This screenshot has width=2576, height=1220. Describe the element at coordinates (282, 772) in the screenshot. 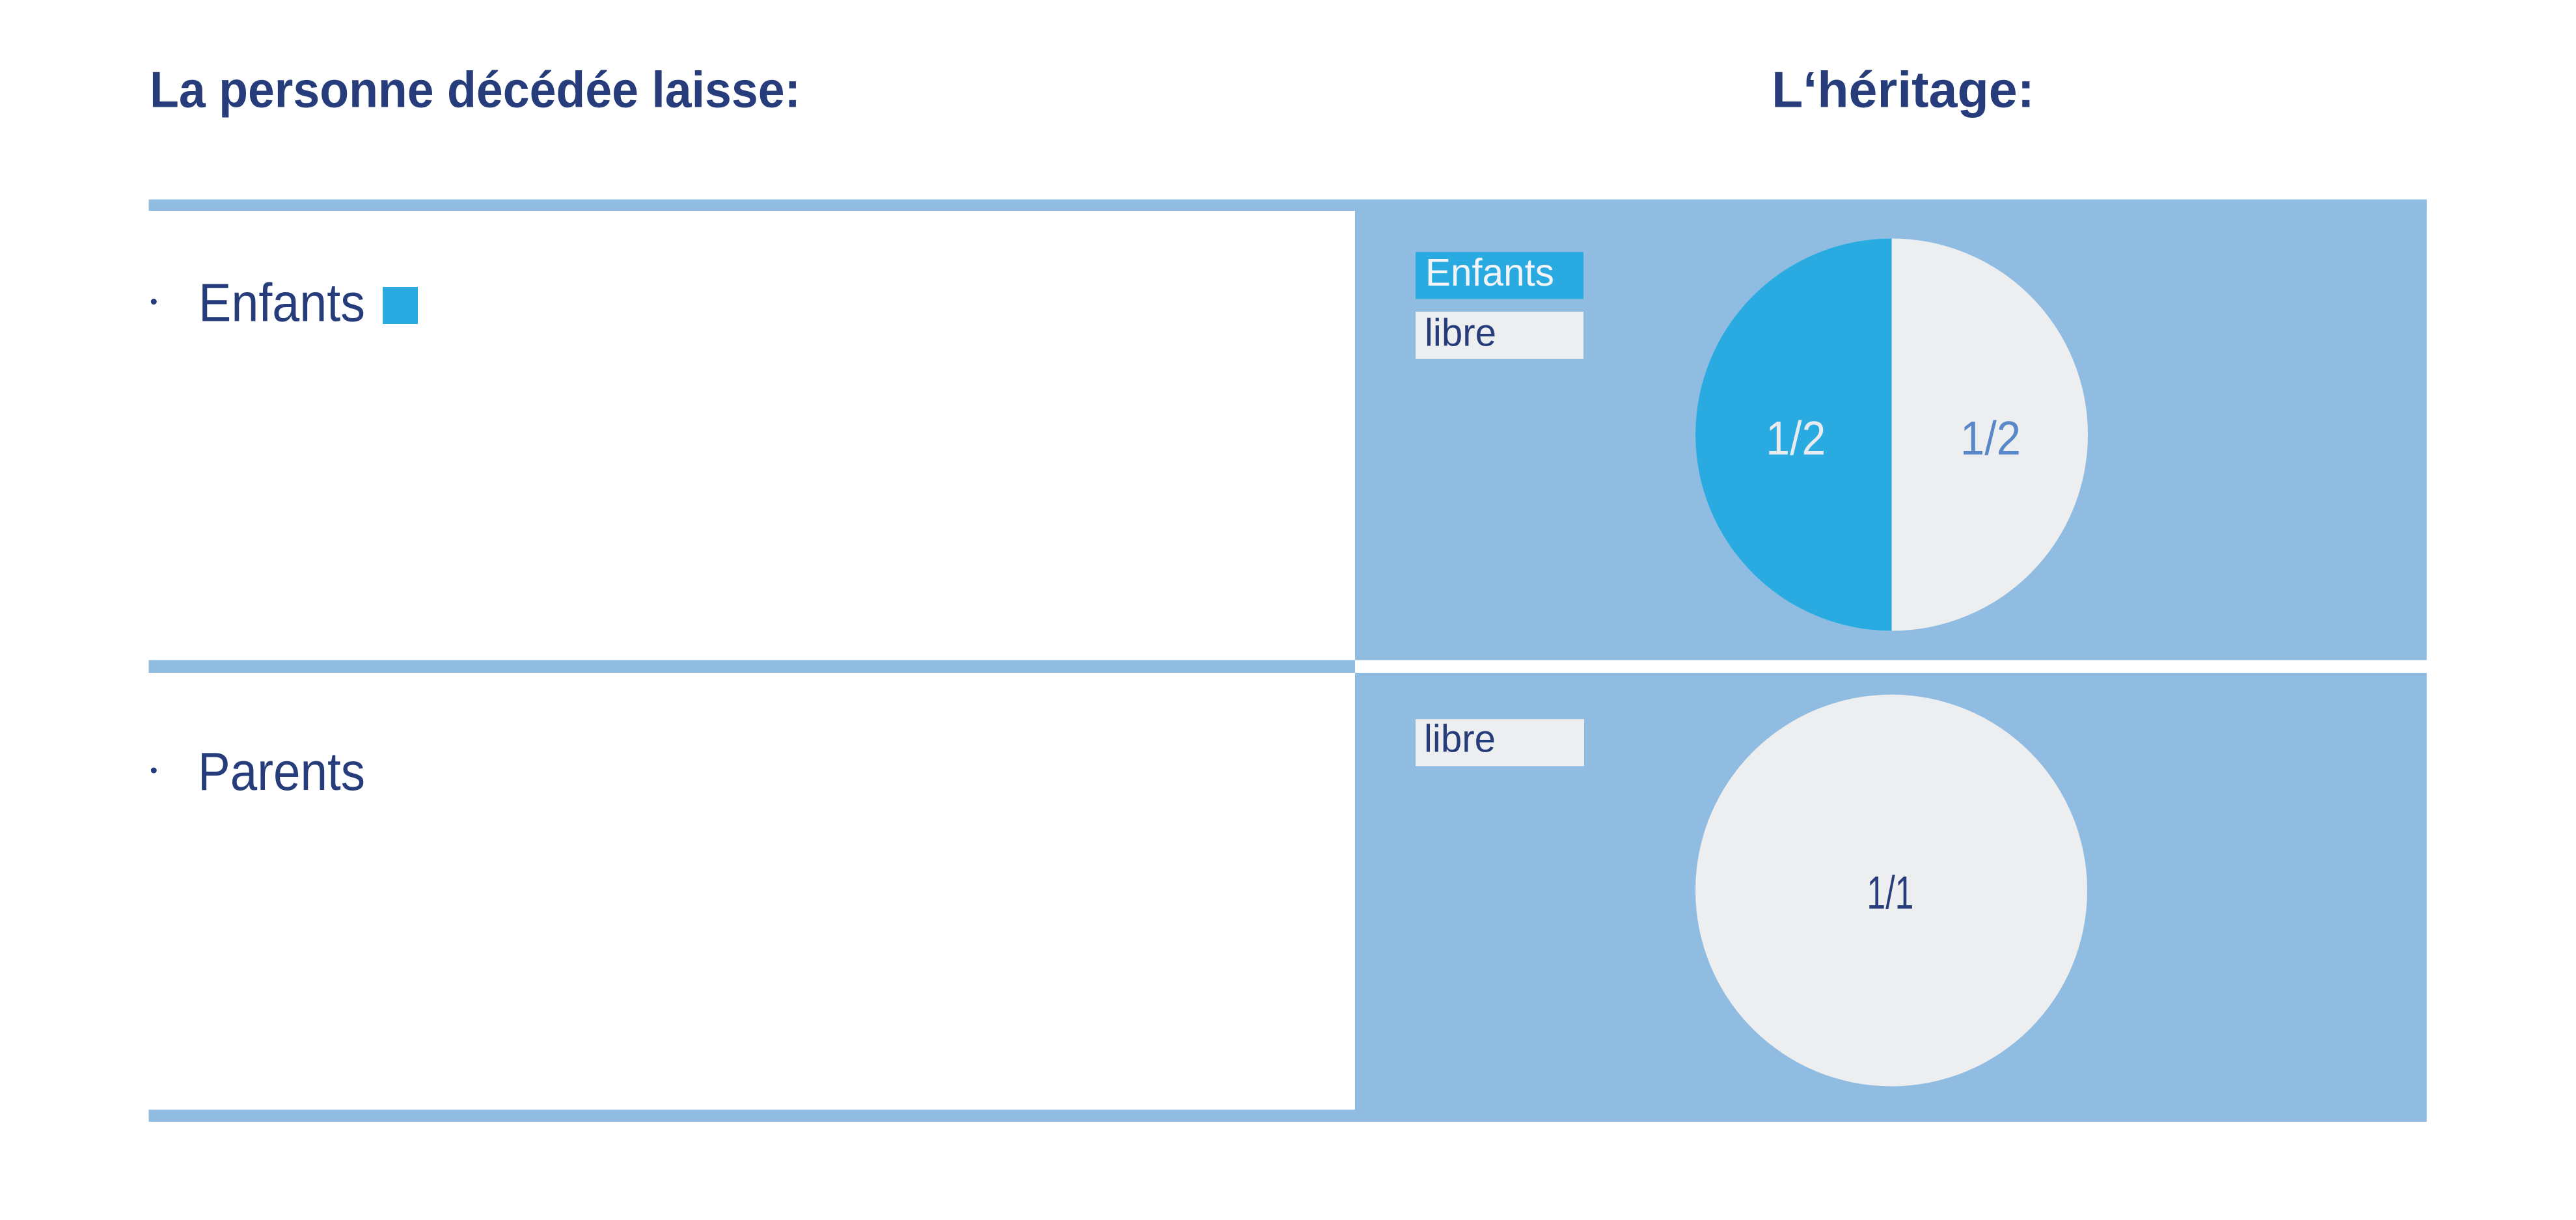

I see `svg-text: Parents` at that location.